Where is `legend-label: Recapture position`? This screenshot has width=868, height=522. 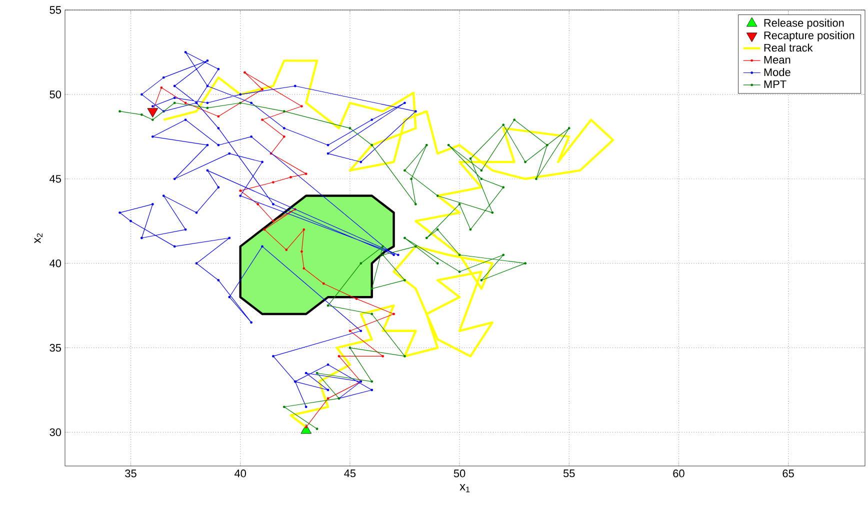 legend-label: Recapture position is located at coordinates (809, 36).